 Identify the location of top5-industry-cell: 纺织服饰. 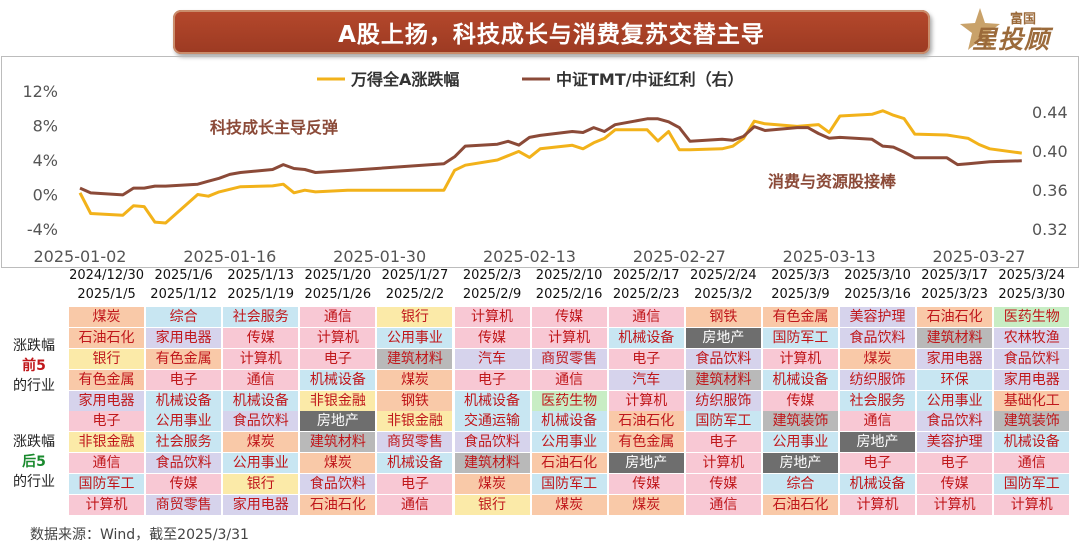
(723, 401).